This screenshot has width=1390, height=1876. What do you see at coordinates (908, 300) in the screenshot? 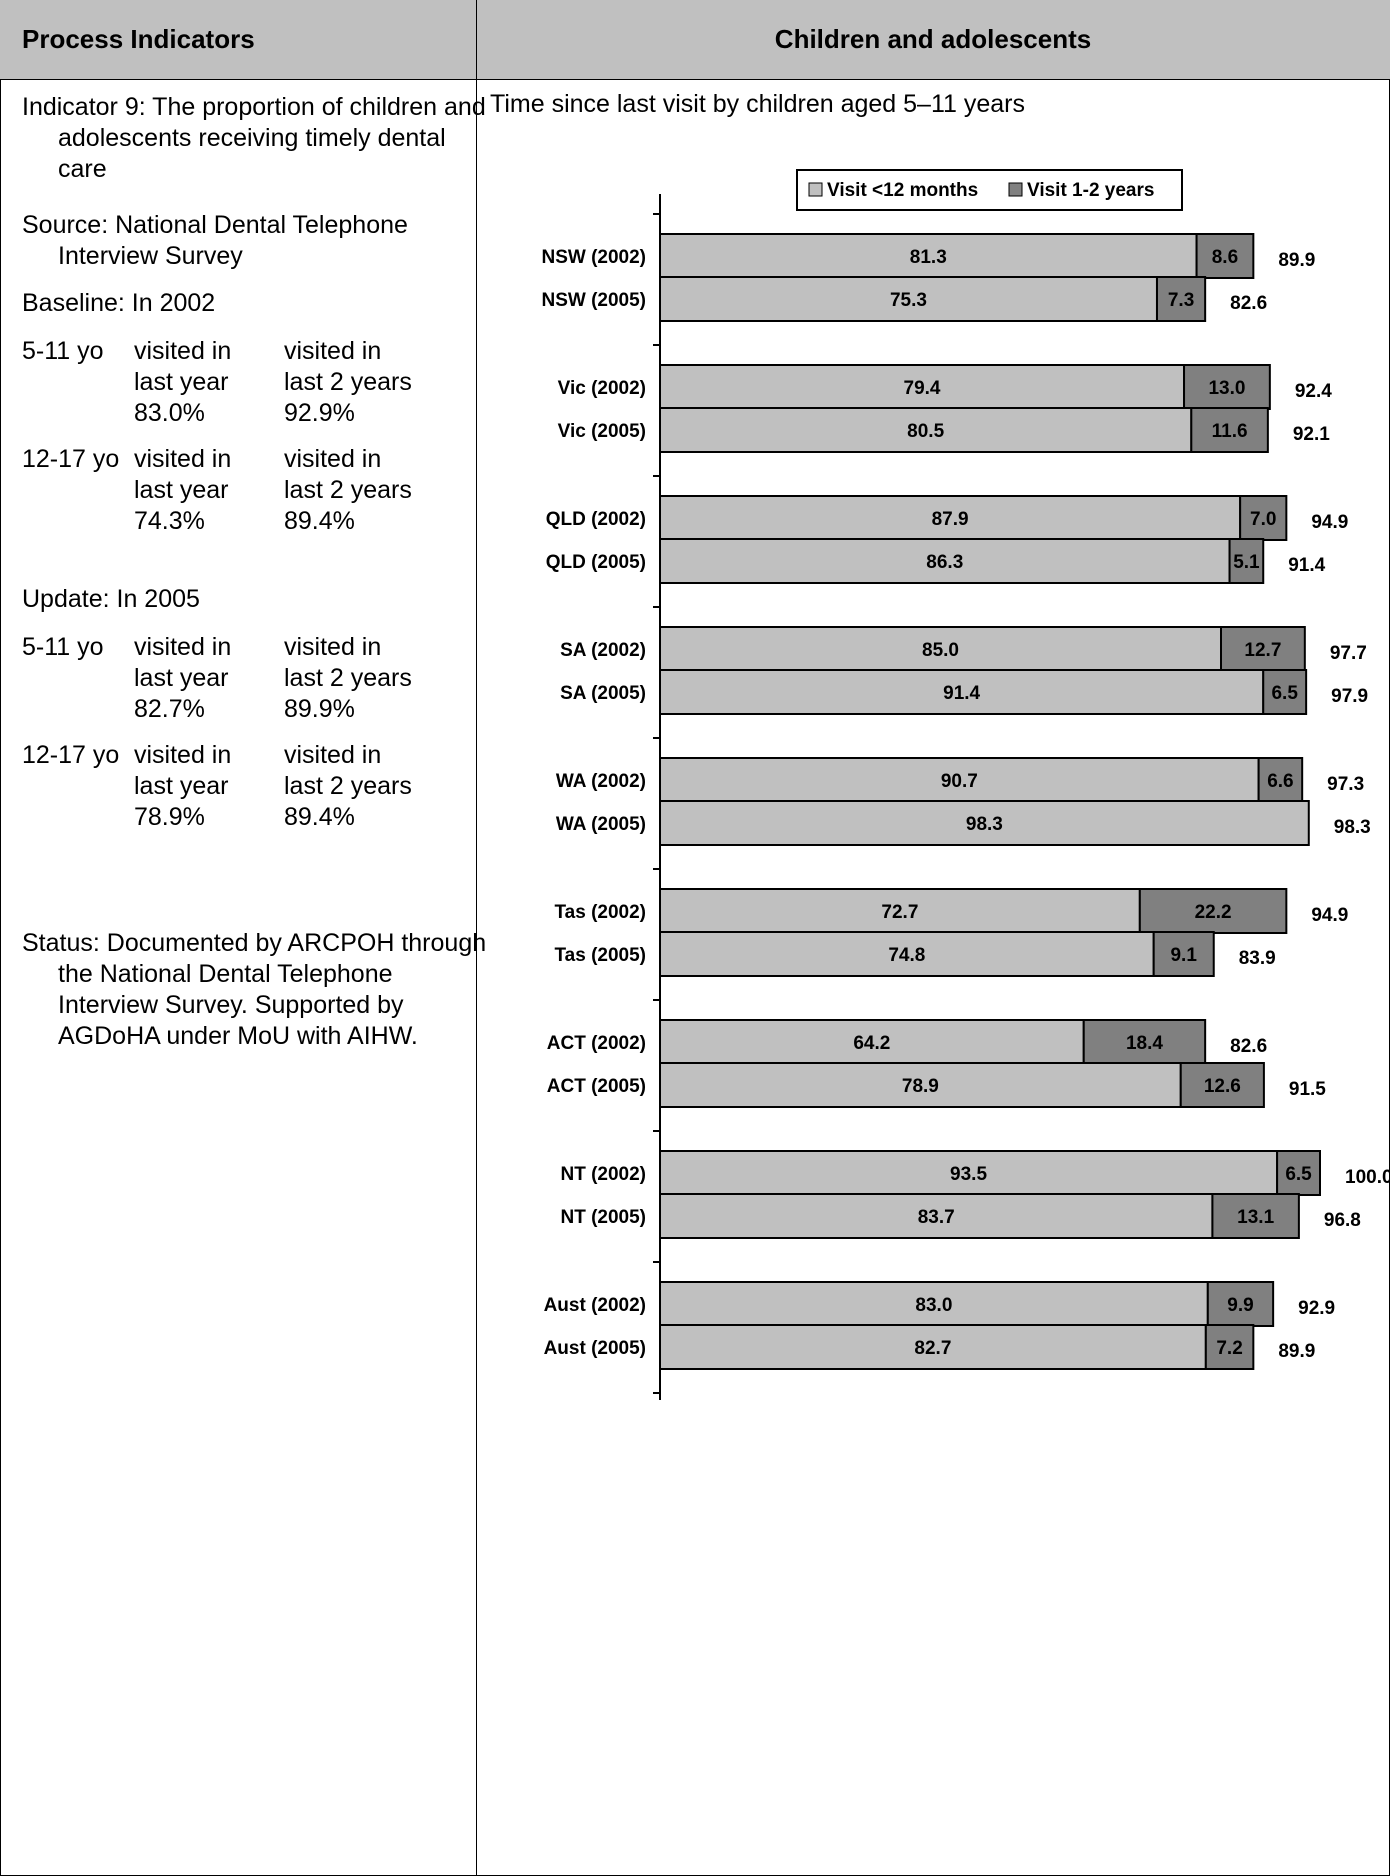
I see `data-label: 75.3` at bounding box center [908, 300].